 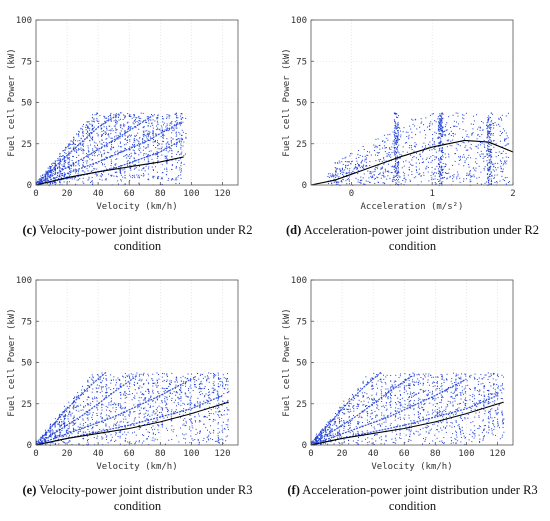 I want to click on y-tick-label: 50, so click(x=26, y=104).